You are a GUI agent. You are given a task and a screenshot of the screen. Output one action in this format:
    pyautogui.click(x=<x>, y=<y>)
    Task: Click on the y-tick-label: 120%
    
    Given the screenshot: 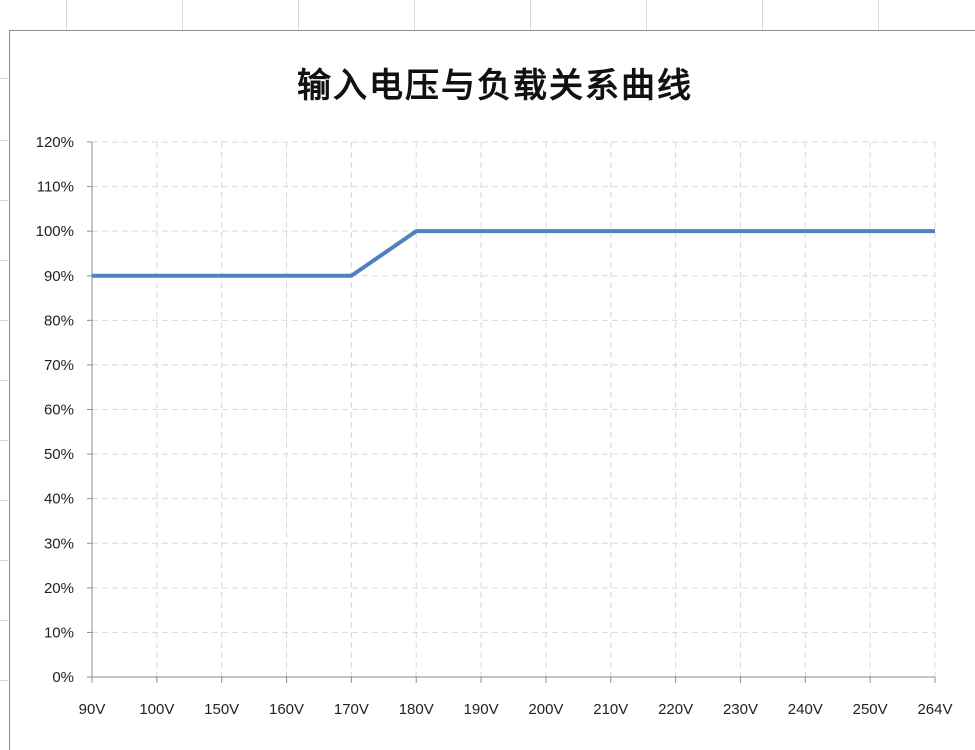 What is the action you would take?
    pyautogui.click(x=55, y=142)
    